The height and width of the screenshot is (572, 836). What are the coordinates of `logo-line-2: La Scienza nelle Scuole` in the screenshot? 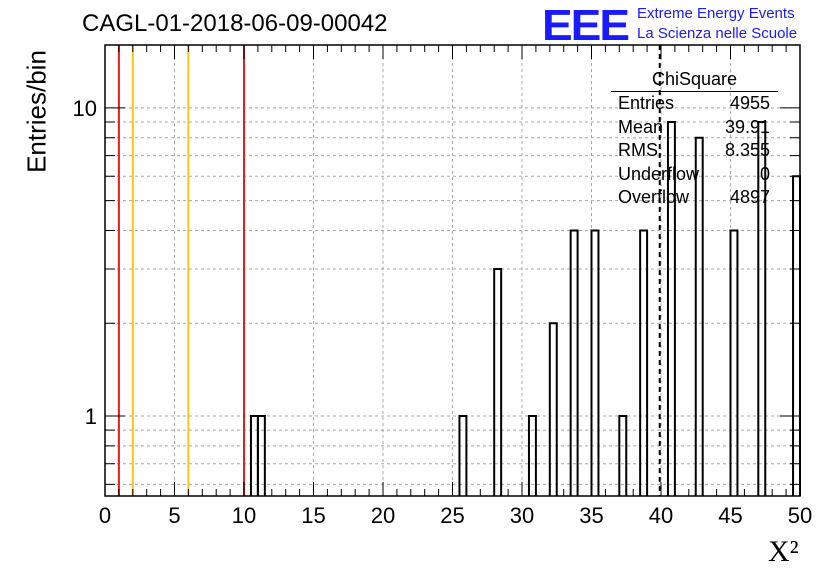 It's located at (717, 33).